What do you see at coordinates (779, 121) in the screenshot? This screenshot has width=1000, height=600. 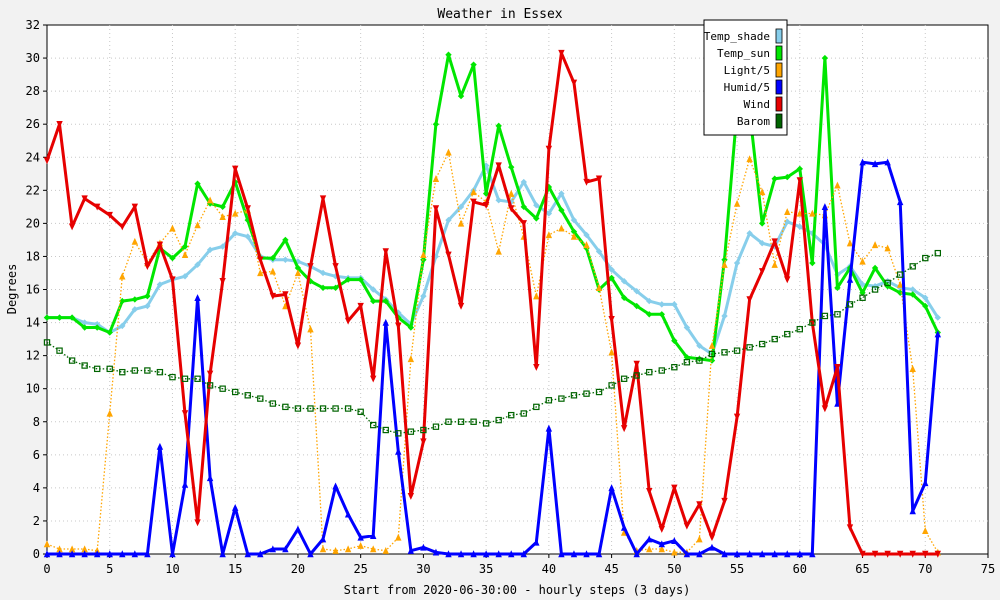 I see `legend-swatch` at bounding box center [779, 121].